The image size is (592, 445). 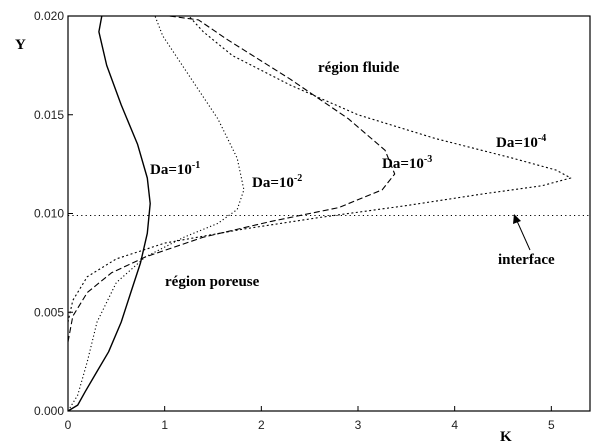 I want to click on x-axis-ticks: 0 1 2 3 4 5, so click(x=310, y=419).